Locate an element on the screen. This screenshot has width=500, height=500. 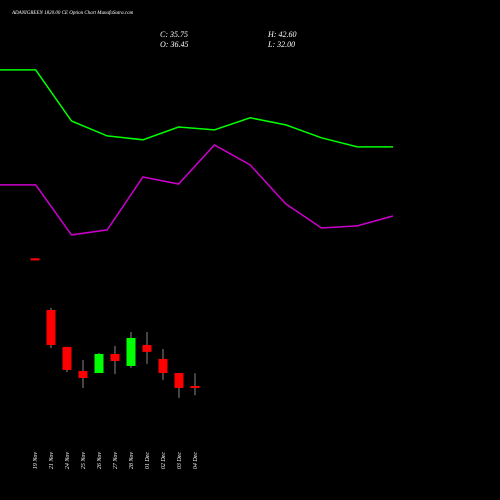
x-tick-label: 19 Nov is located at coordinates (36, 461).